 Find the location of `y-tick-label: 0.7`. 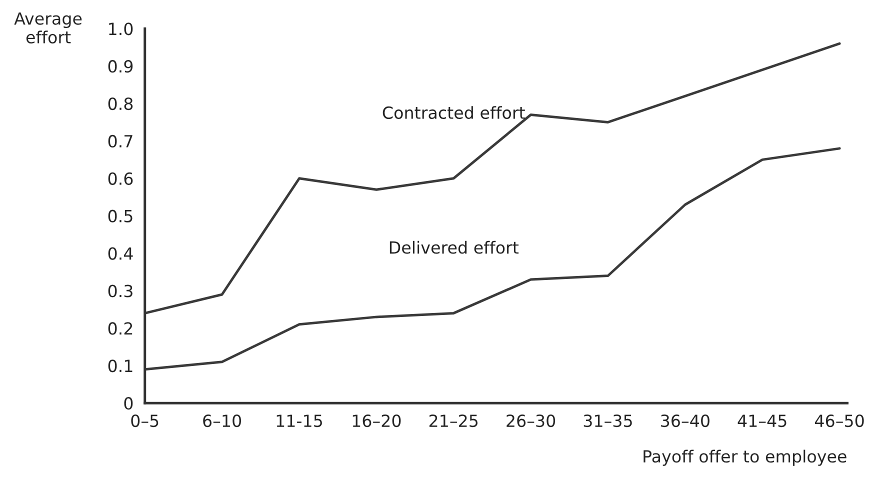

y-tick-label: 0.7 is located at coordinates (120, 141).